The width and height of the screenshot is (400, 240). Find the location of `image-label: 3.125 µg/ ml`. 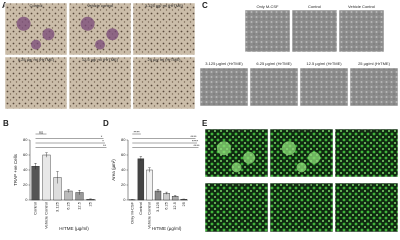

image-label: 3.125 µg/ ml is located at coordinates (366, 130).